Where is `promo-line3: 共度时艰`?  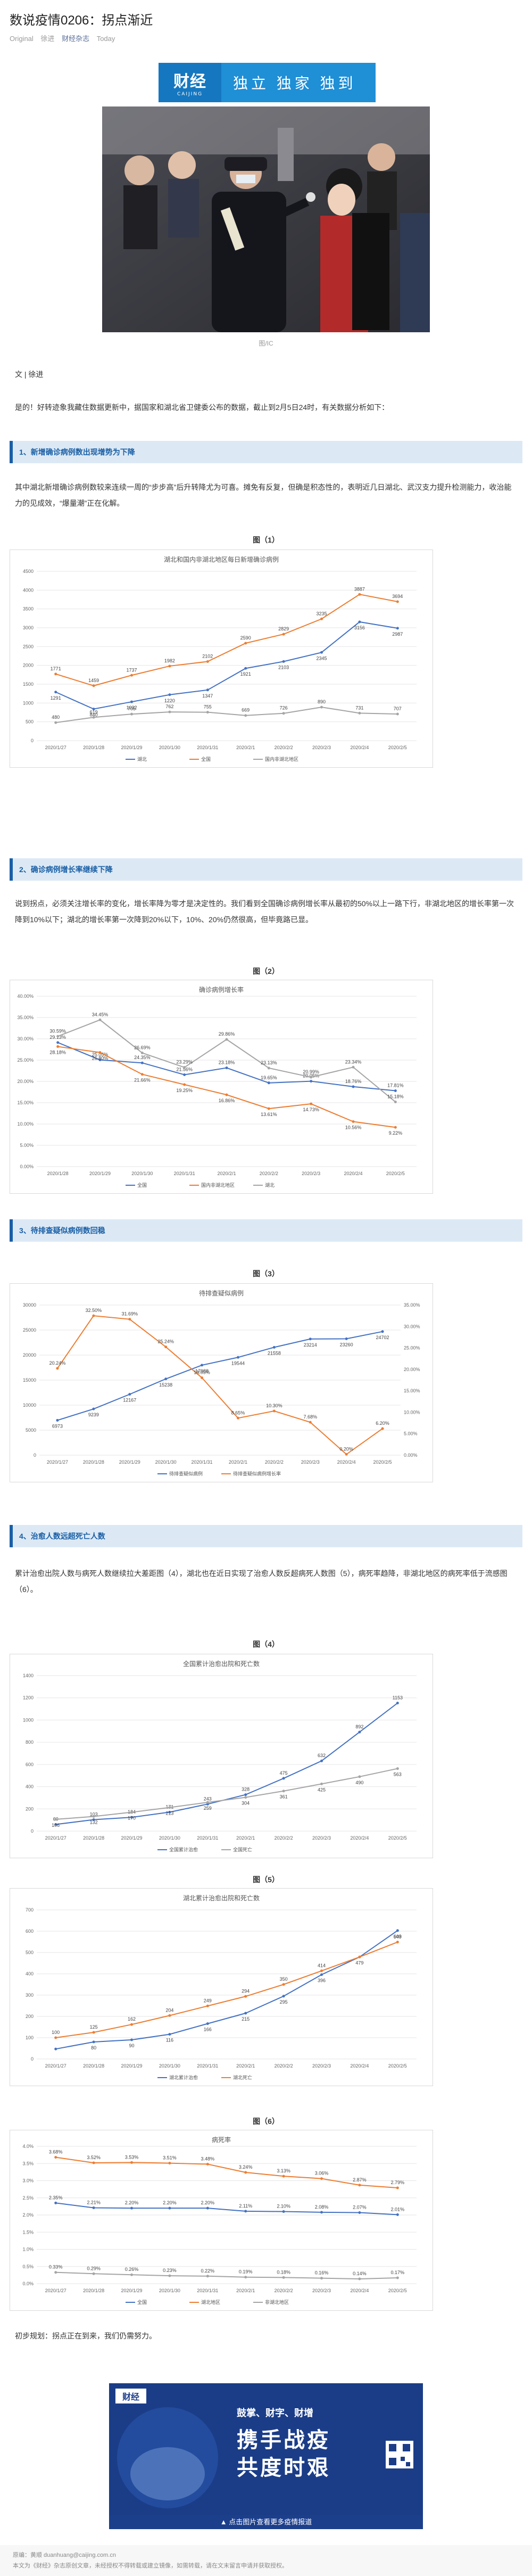
promo-line3: 共度时艰 is located at coordinates (284, 2465).